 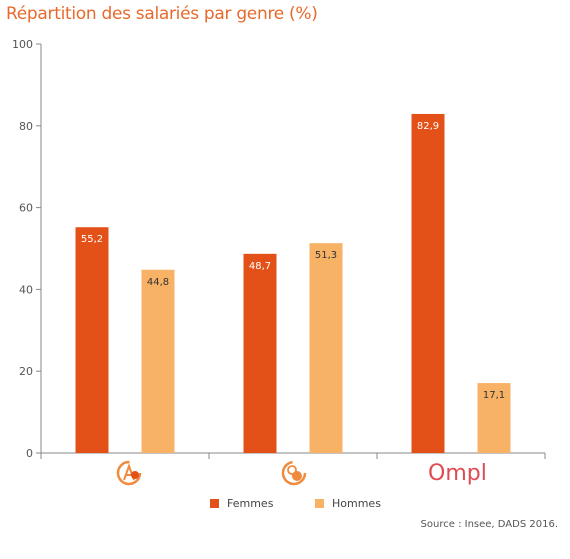 I want to click on y-tick-label: 20, so click(x=26, y=371).